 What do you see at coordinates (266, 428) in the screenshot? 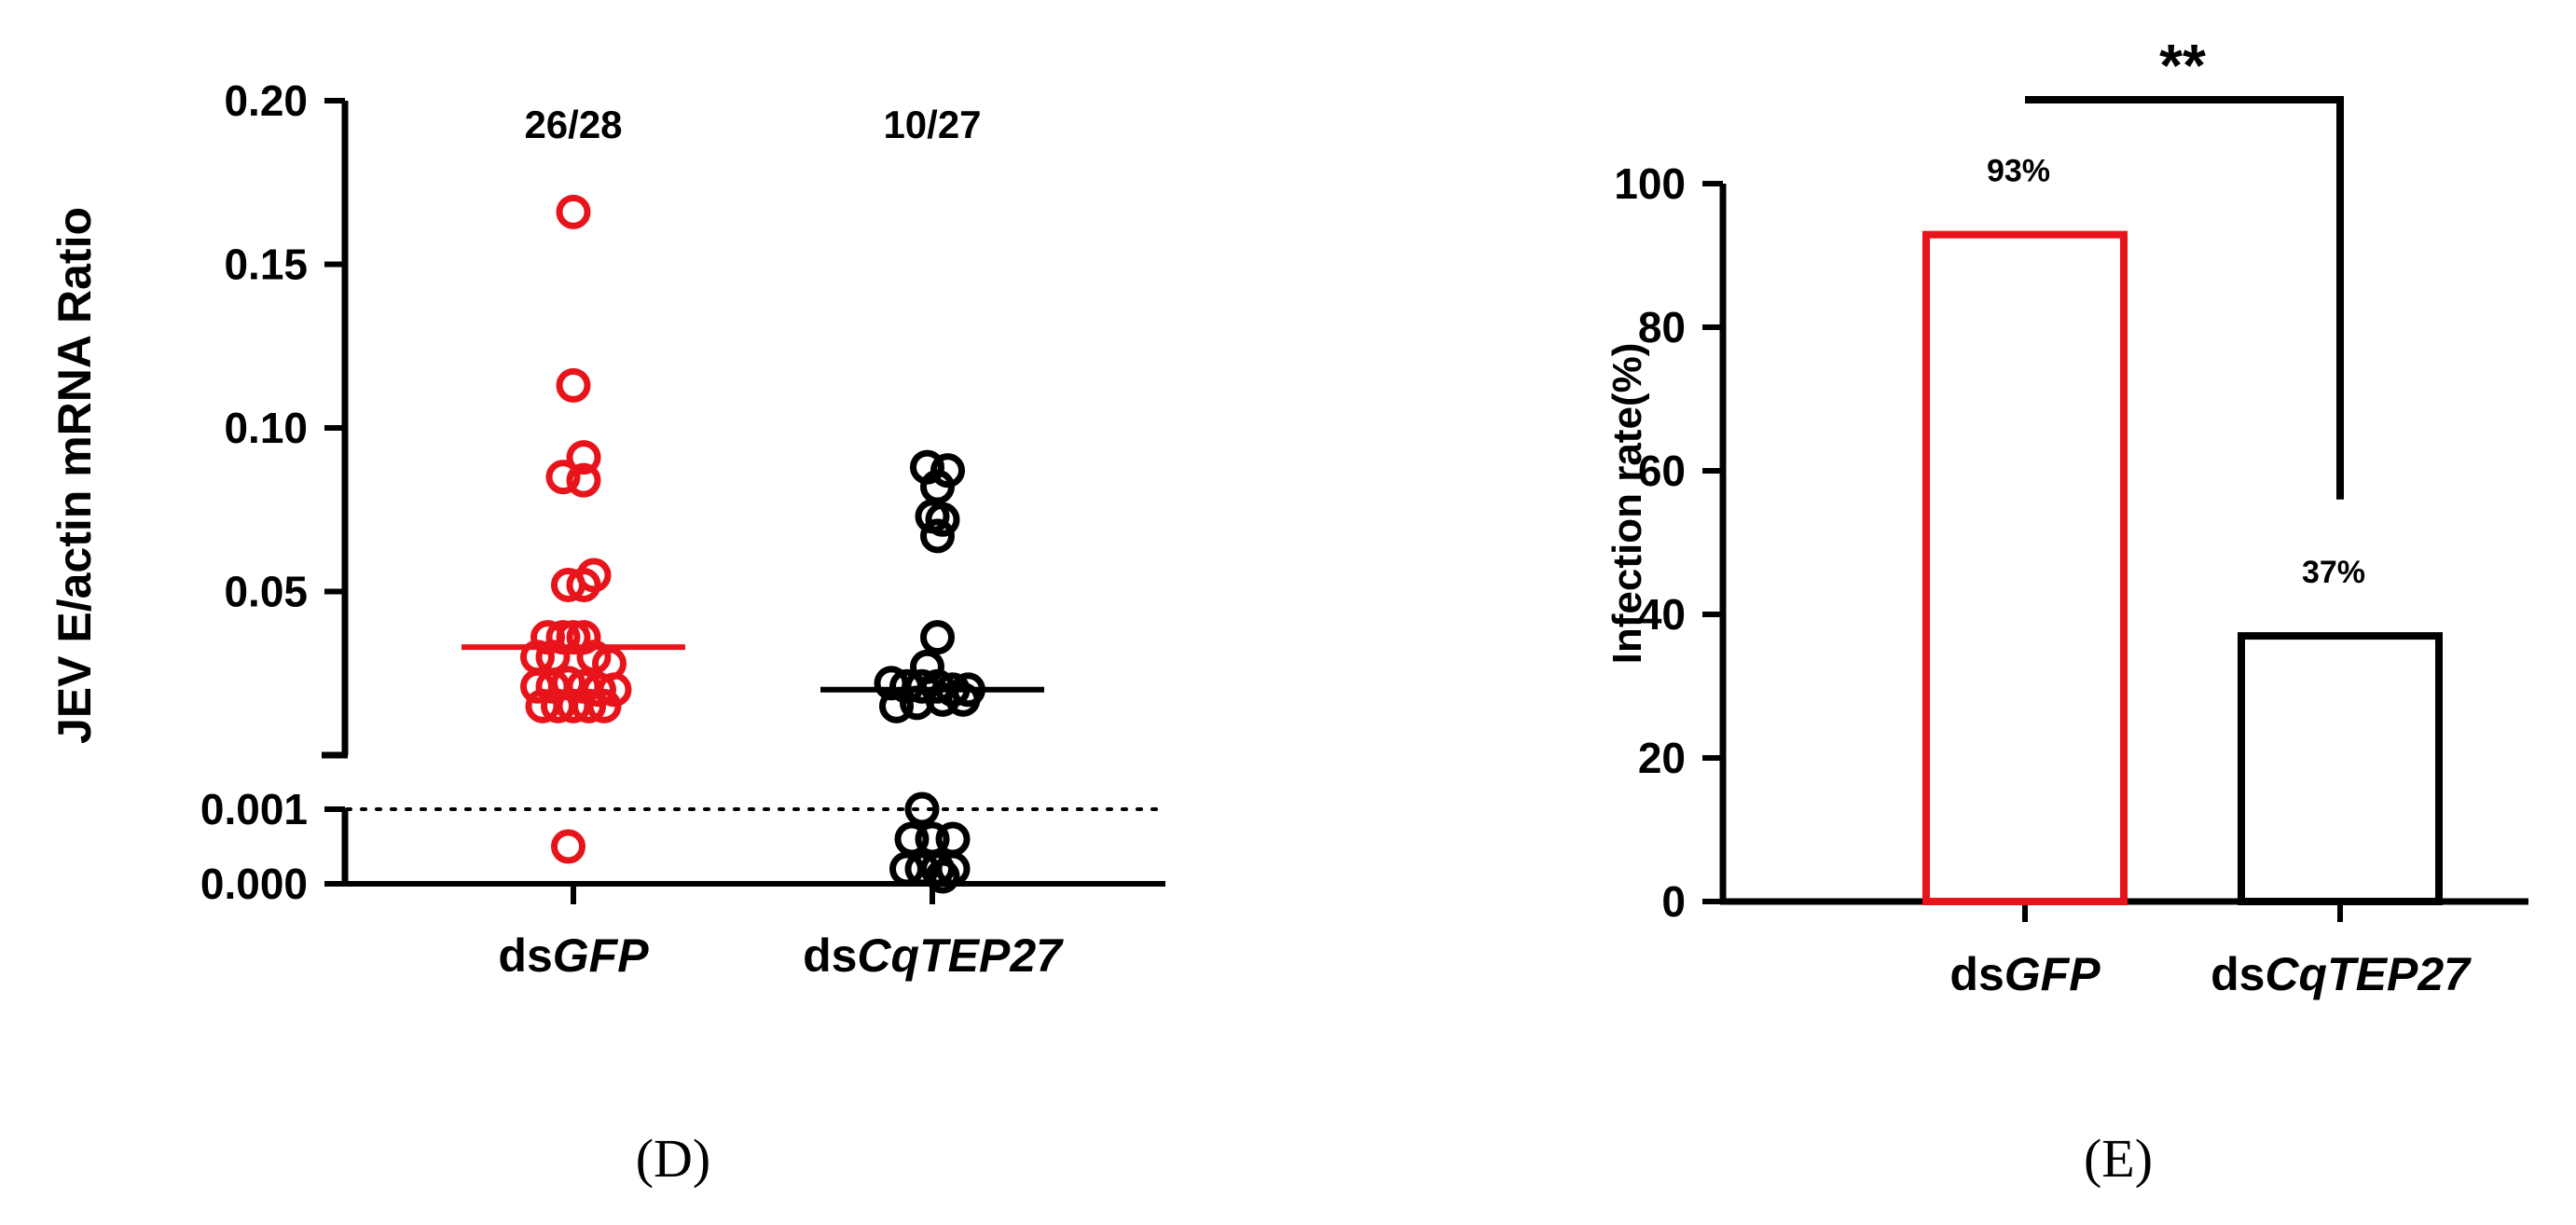
I see `d-tick-label: 0.10` at bounding box center [266, 428].